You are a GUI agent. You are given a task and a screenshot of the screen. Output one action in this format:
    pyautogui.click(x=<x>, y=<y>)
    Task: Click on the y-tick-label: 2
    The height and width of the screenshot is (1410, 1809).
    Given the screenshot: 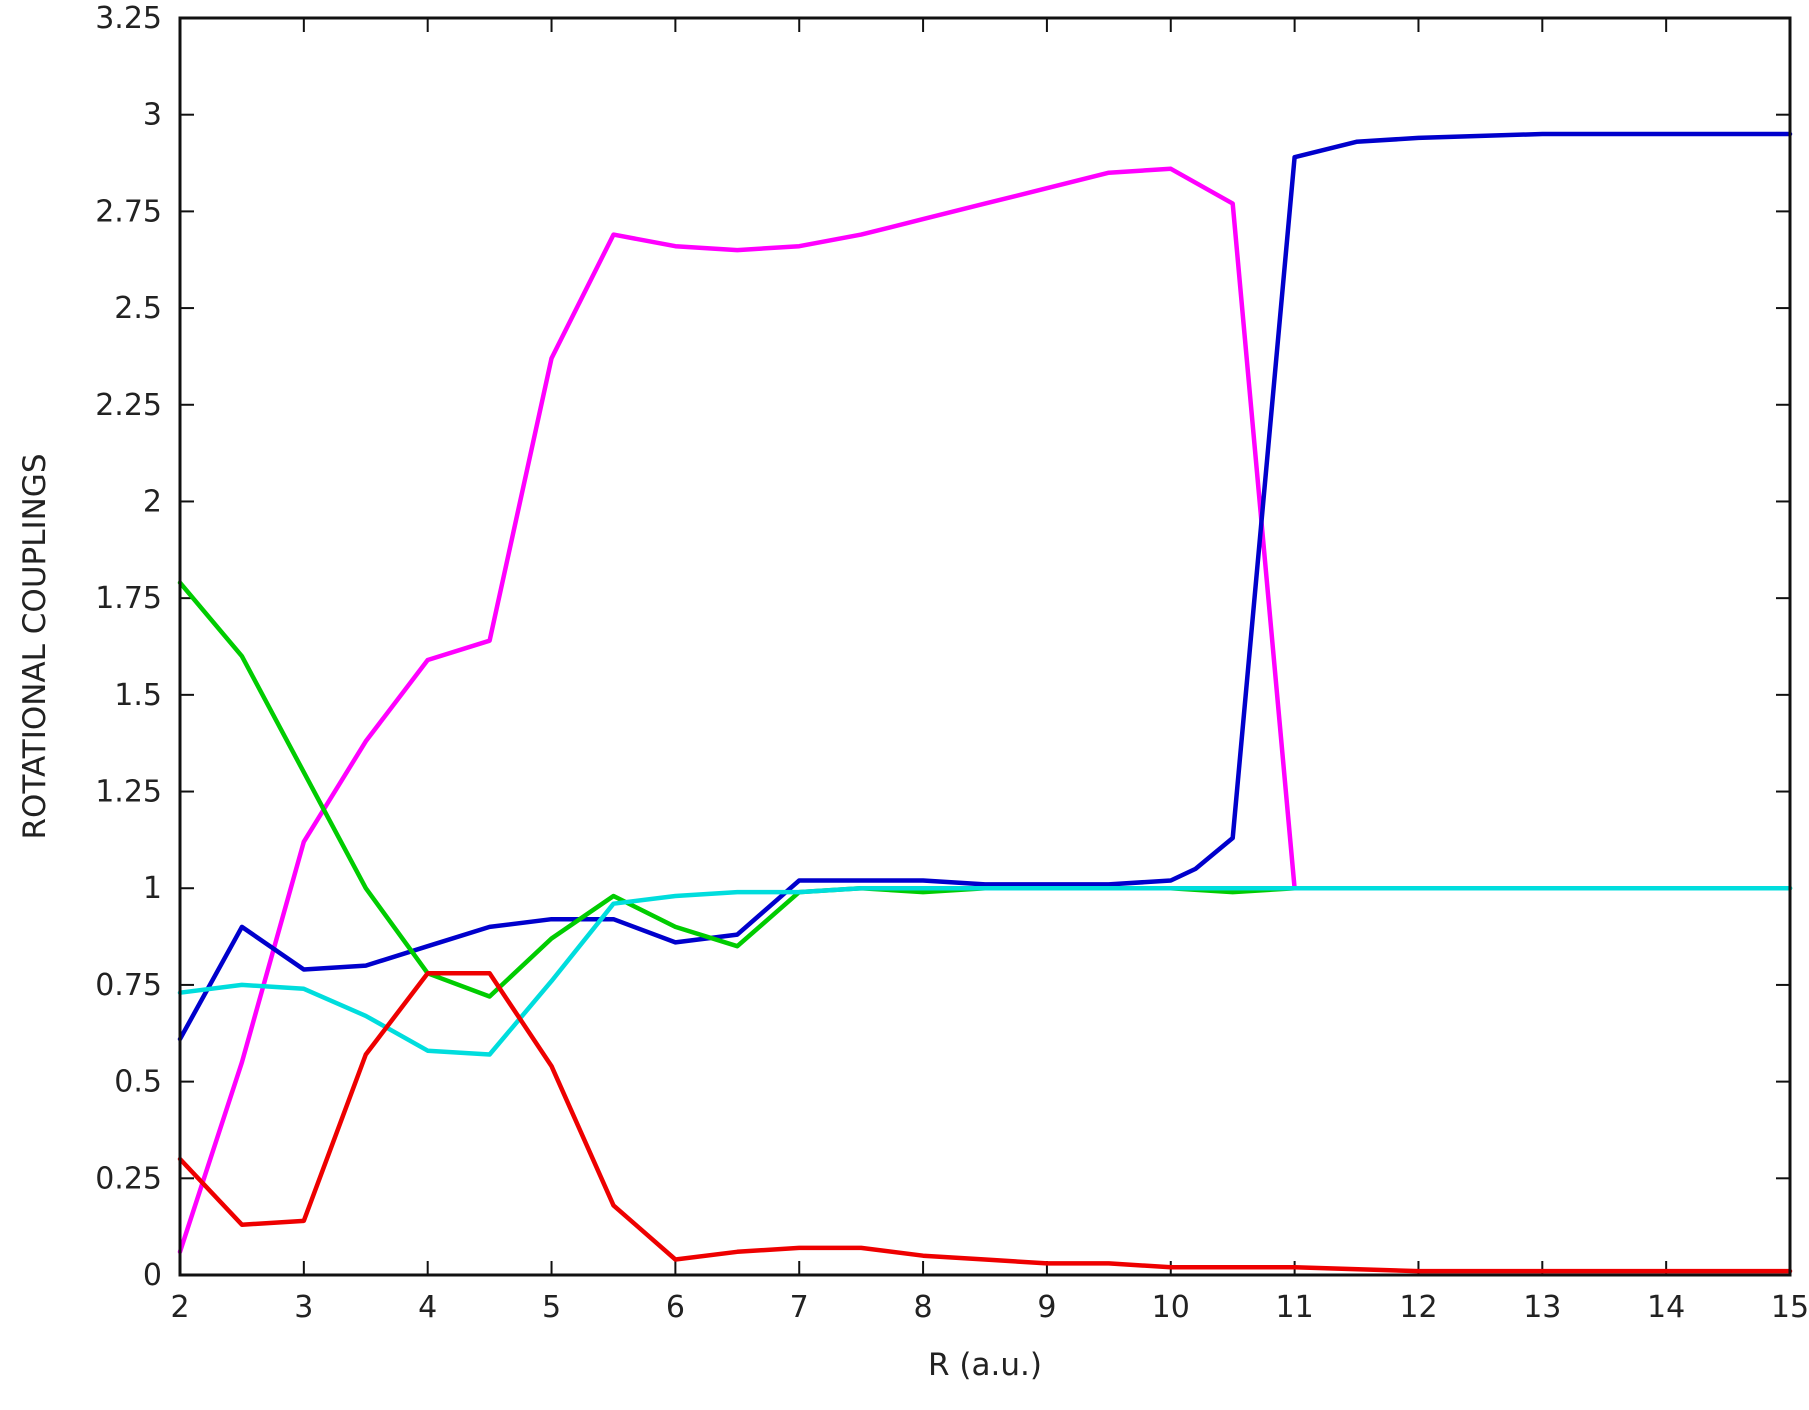 What is the action you would take?
    pyautogui.click(x=152, y=501)
    